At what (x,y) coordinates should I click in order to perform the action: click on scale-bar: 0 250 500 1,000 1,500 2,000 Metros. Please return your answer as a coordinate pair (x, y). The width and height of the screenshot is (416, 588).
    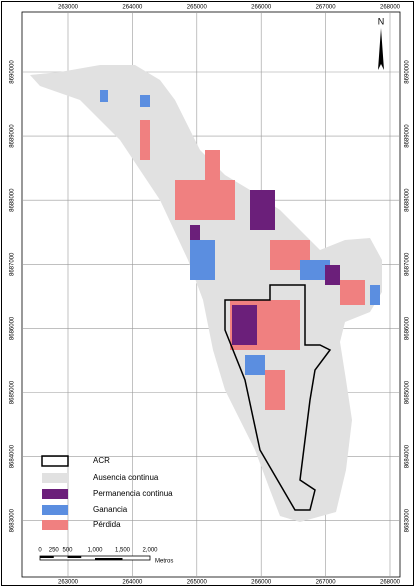
    Looking at the image, I should click on (105, 556).